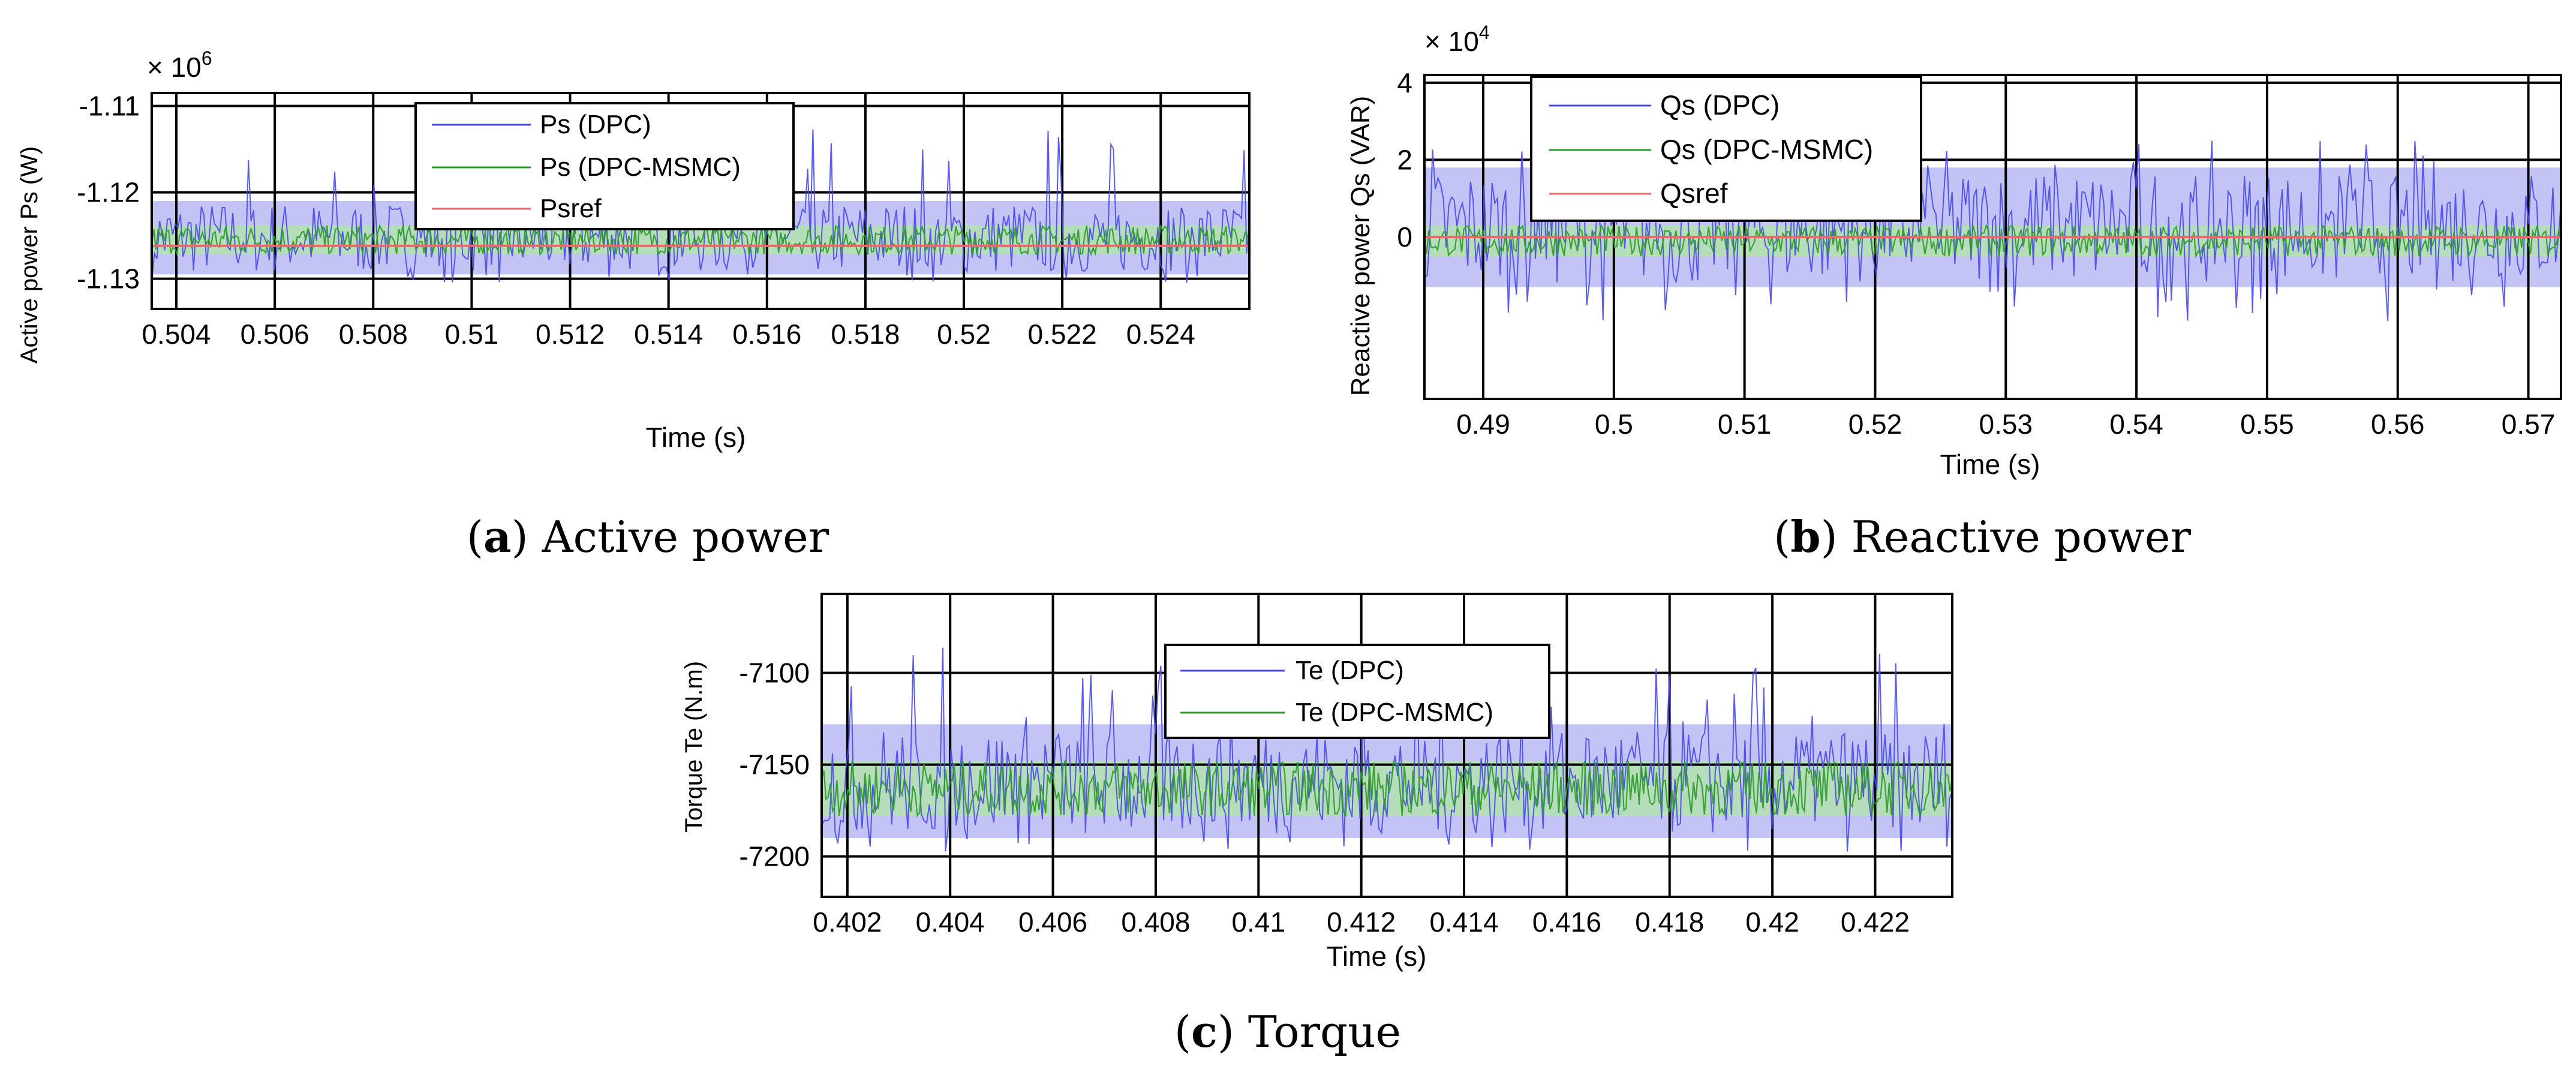  What do you see at coordinates (30, 255) in the screenshot?
I see `y-axis-label: Active power Ps (W)` at bounding box center [30, 255].